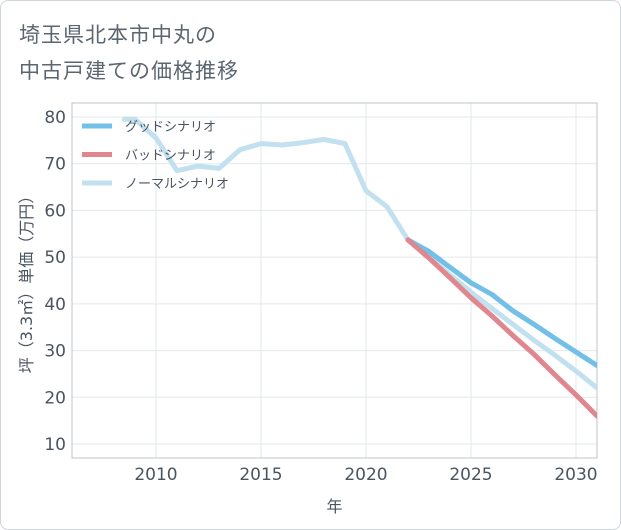  I want to click on legend-label: グッドシナリオ, so click(170, 127).